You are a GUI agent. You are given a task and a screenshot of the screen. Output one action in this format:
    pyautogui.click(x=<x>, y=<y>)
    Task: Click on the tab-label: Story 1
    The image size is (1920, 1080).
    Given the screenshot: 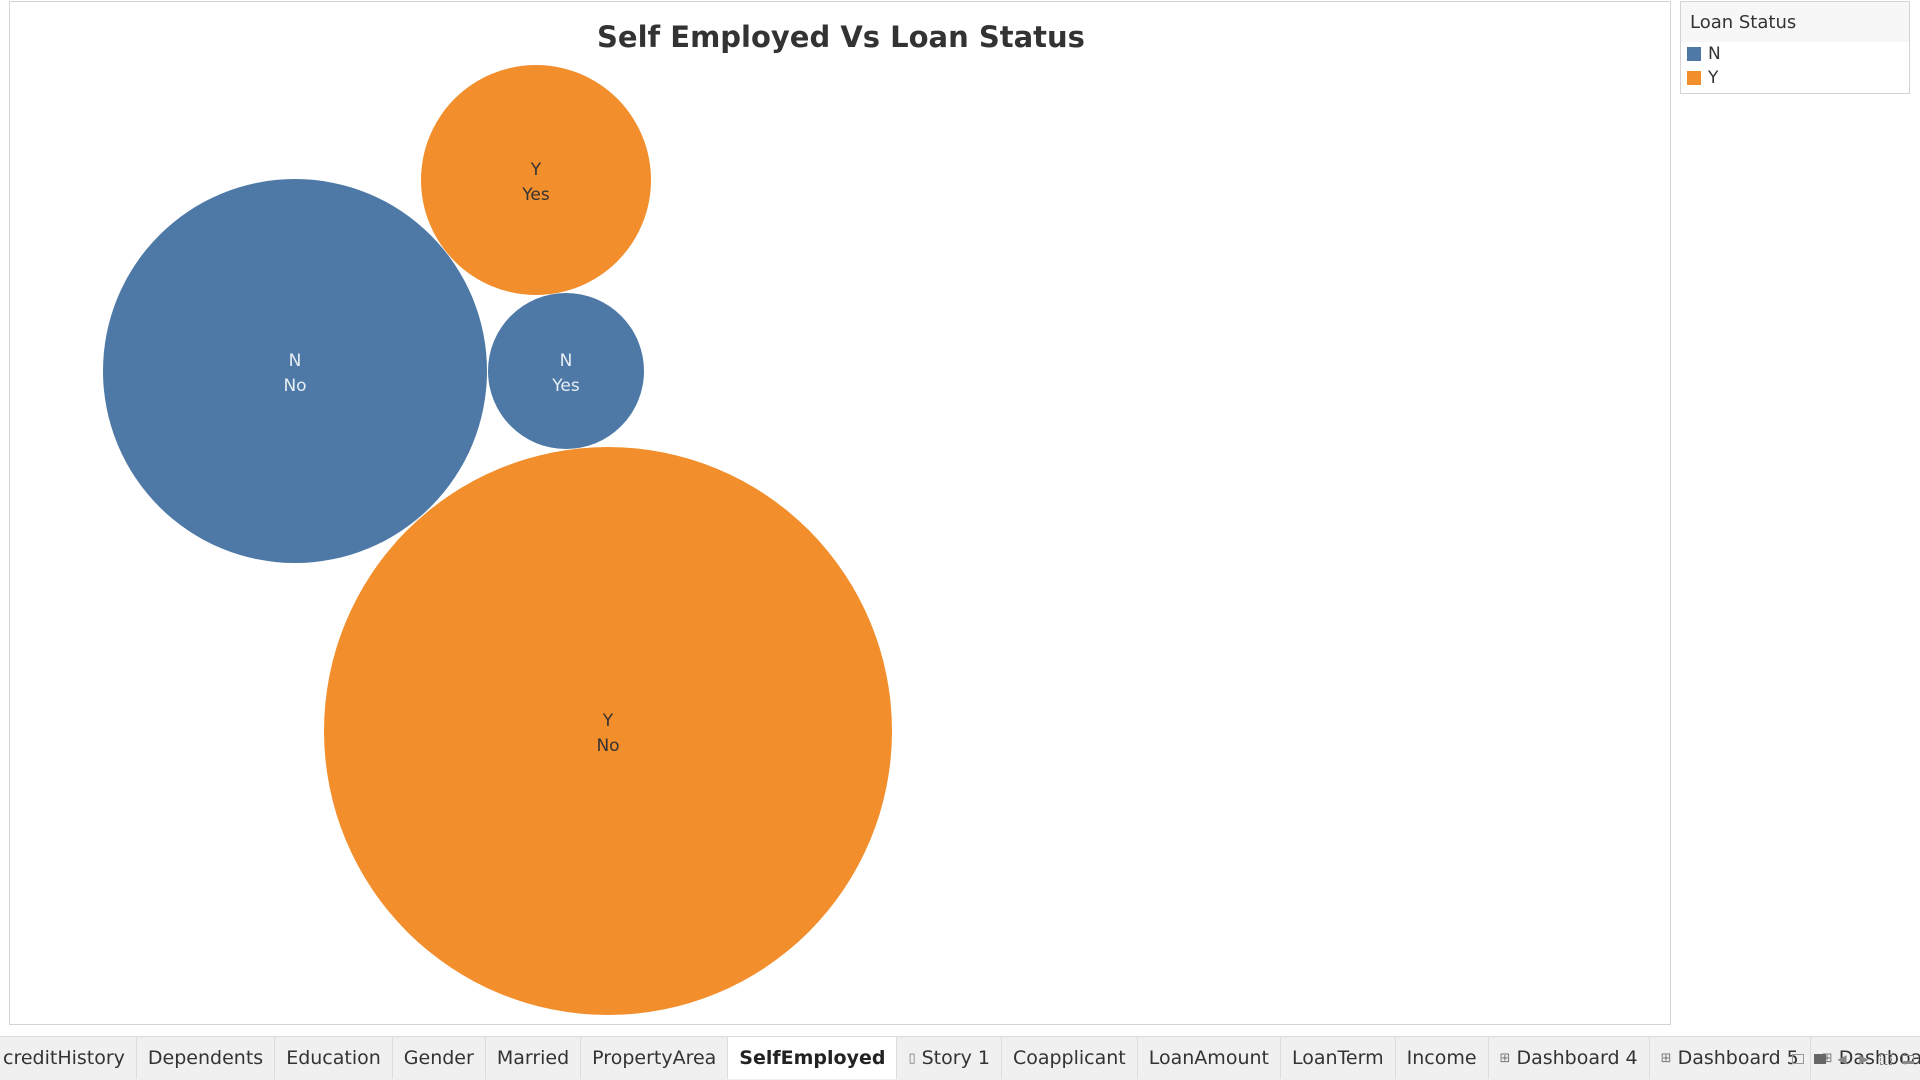 What is the action you would take?
    pyautogui.click(x=955, y=1058)
    